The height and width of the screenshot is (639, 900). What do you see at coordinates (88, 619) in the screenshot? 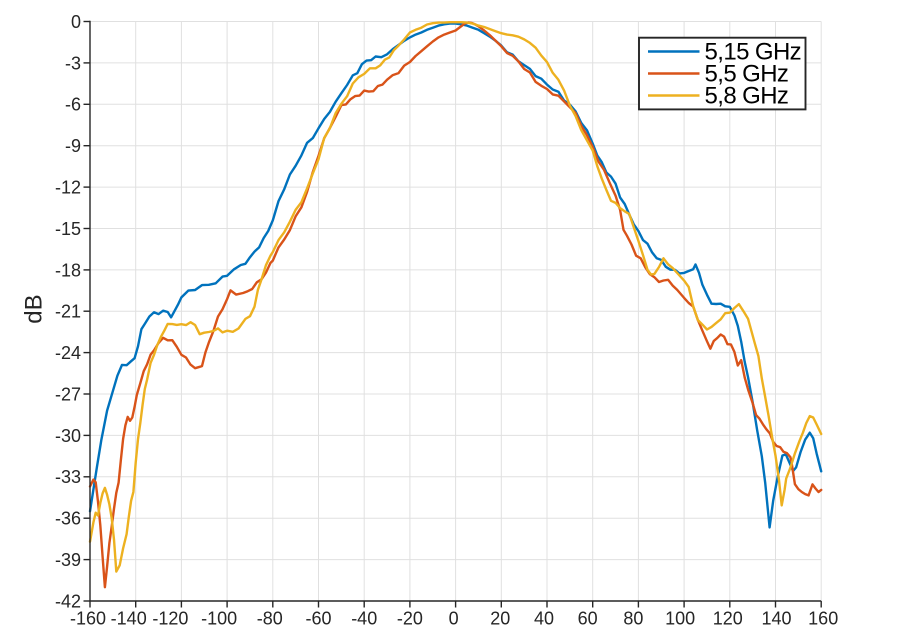
I see `svg-text: -160` at bounding box center [88, 619].